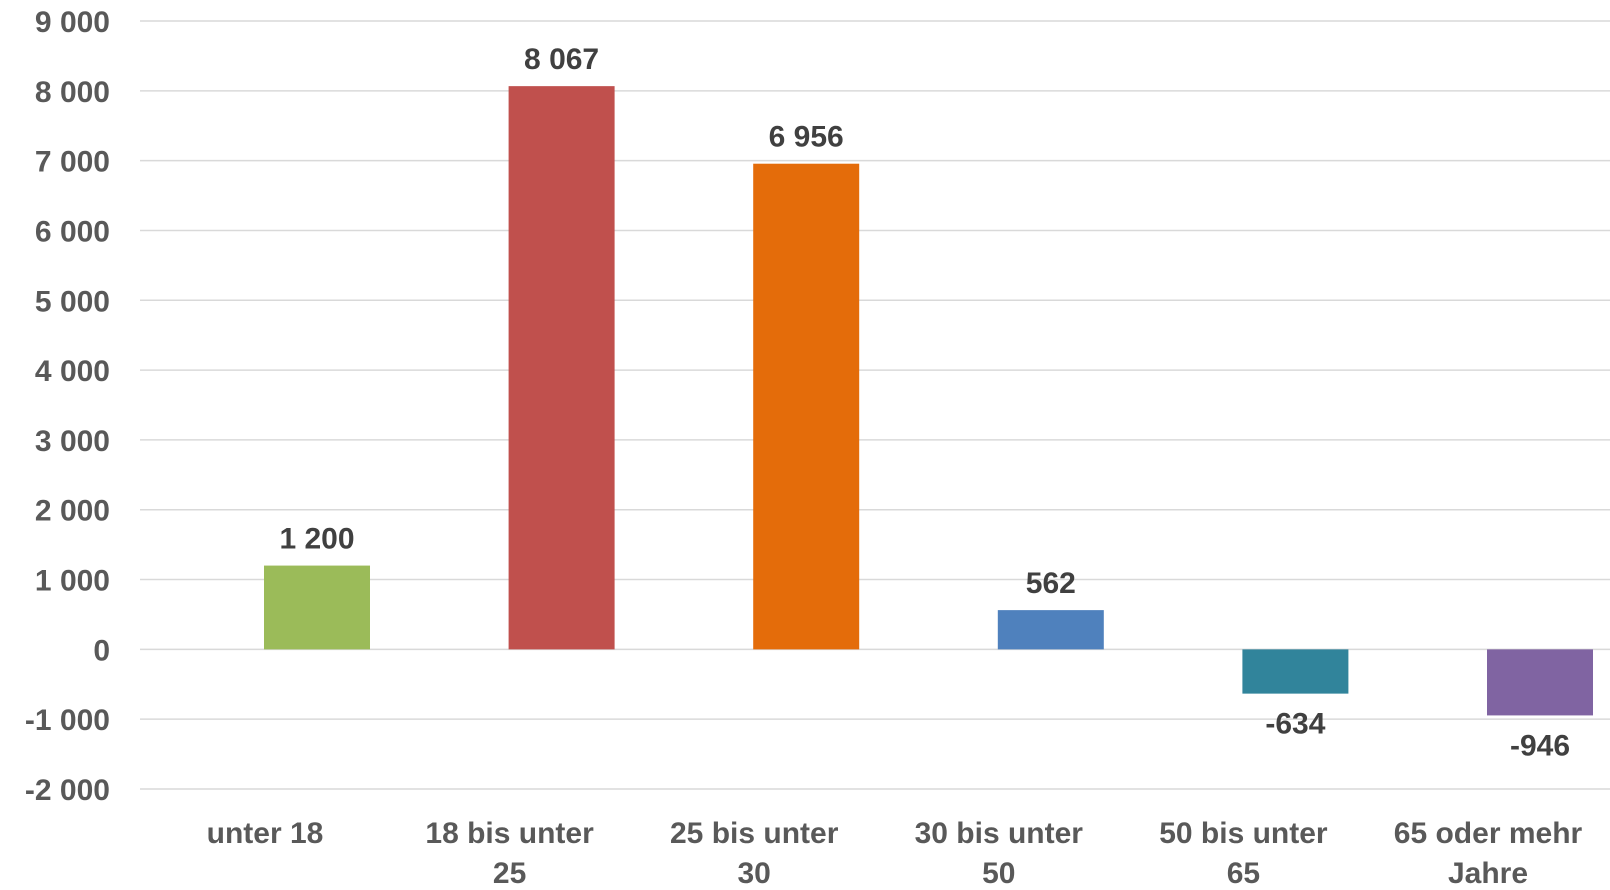 The width and height of the screenshot is (1610, 890). Describe the element at coordinates (72, 441) in the screenshot. I see `y-tick-label: 3 000` at that location.